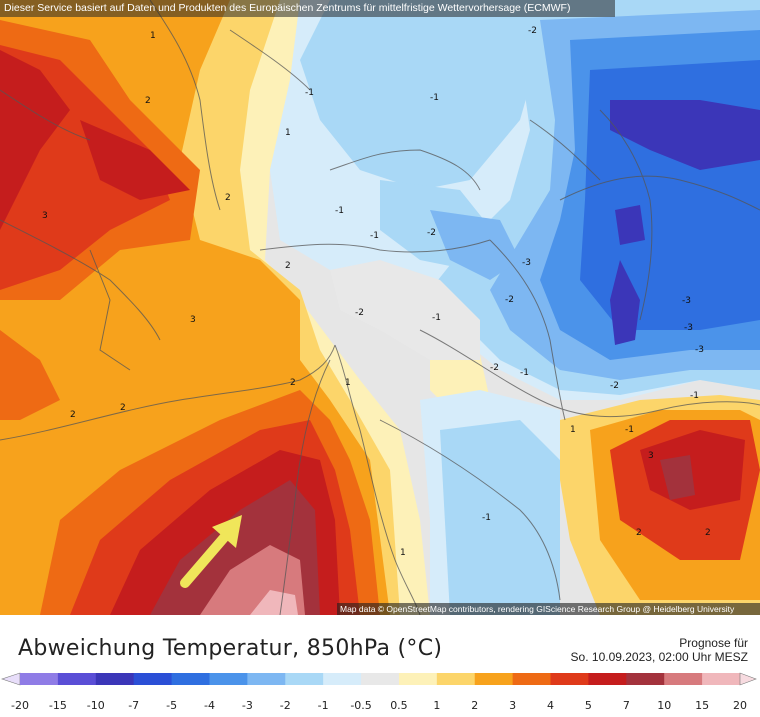  Describe the element at coordinates (96, 705) in the screenshot. I see `legend-tick-label: -10` at that location.